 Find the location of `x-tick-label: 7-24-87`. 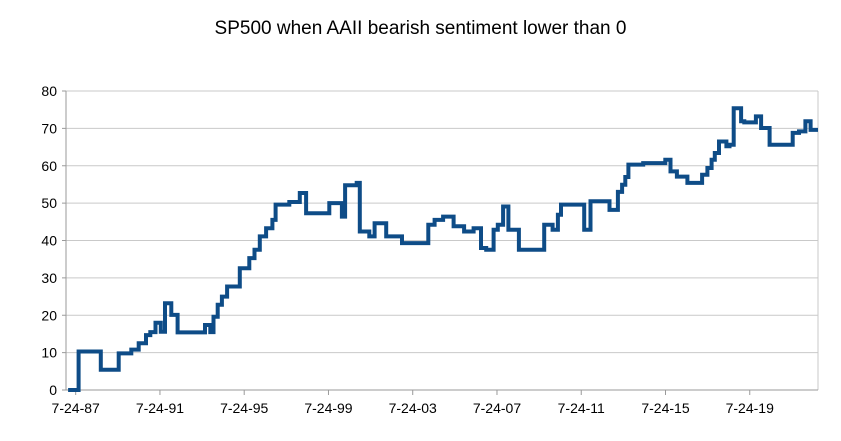

x-tick-label: 7-24-87 is located at coordinates (76, 408).